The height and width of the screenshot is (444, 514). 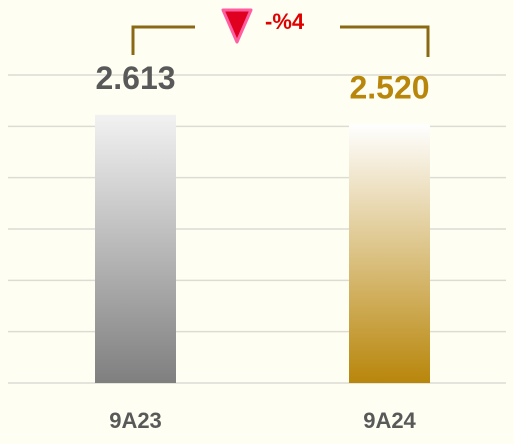 What do you see at coordinates (389, 420) in the screenshot?
I see `x-tick-label: 9A24` at bounding box center [389, 420].